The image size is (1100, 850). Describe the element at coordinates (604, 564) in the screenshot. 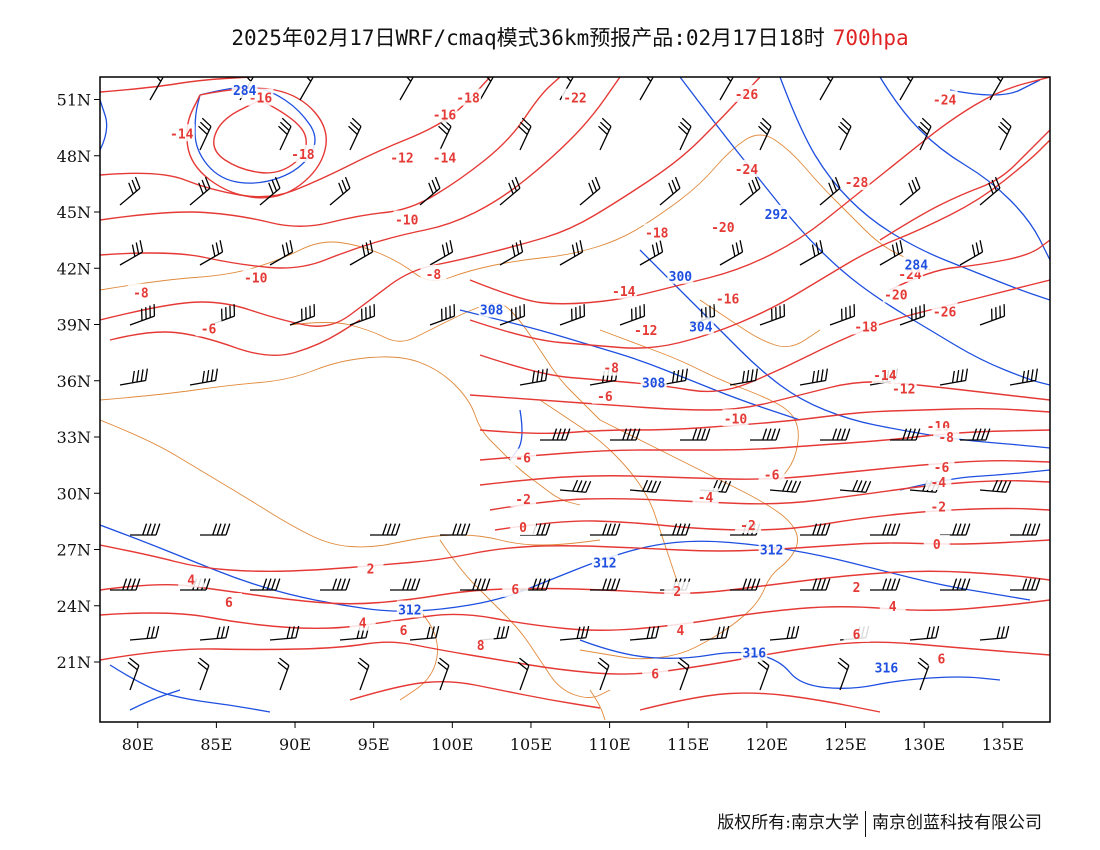

I see `height-label: 312` at that location.